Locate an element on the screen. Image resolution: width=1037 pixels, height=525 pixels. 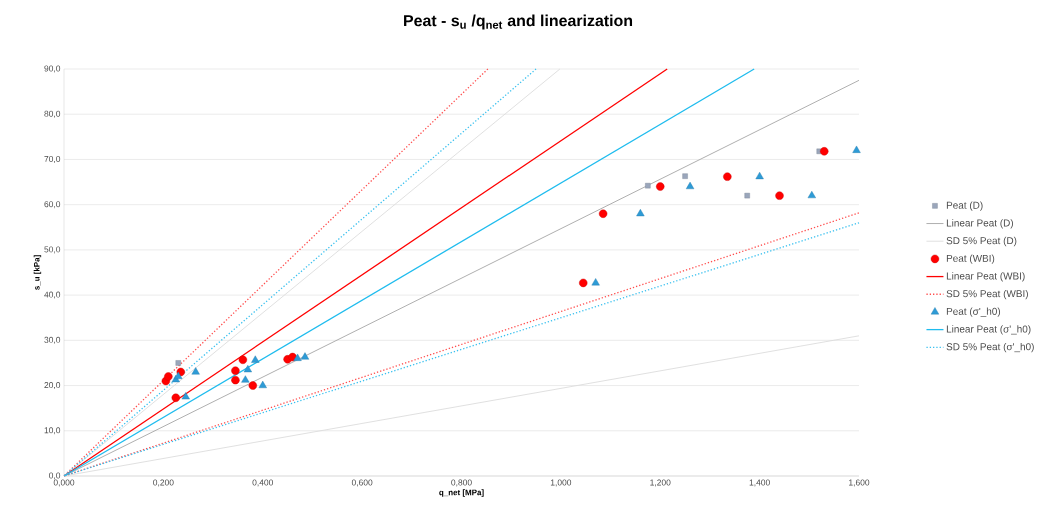
y-tick-label: 40,0 is located at coordinates (52, 295).